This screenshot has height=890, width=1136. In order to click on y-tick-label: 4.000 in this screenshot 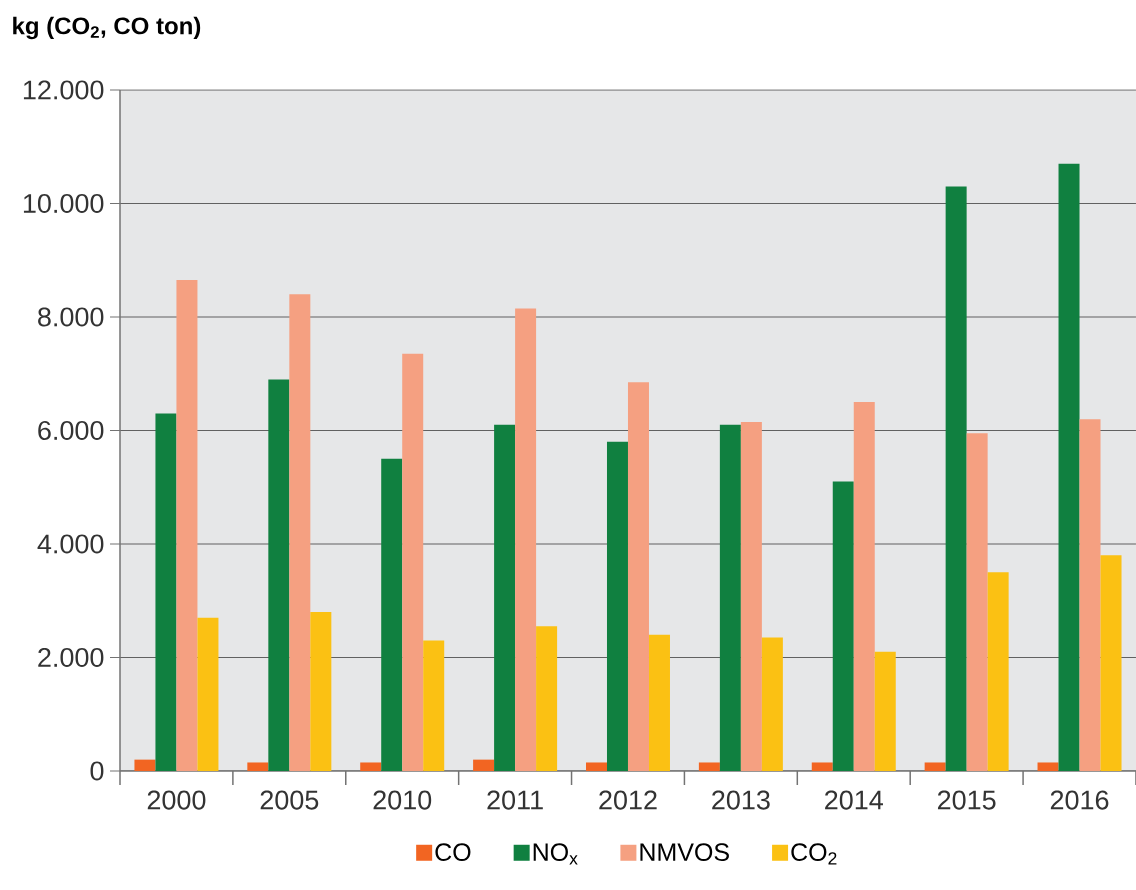, I will do `click(70, 544)`.